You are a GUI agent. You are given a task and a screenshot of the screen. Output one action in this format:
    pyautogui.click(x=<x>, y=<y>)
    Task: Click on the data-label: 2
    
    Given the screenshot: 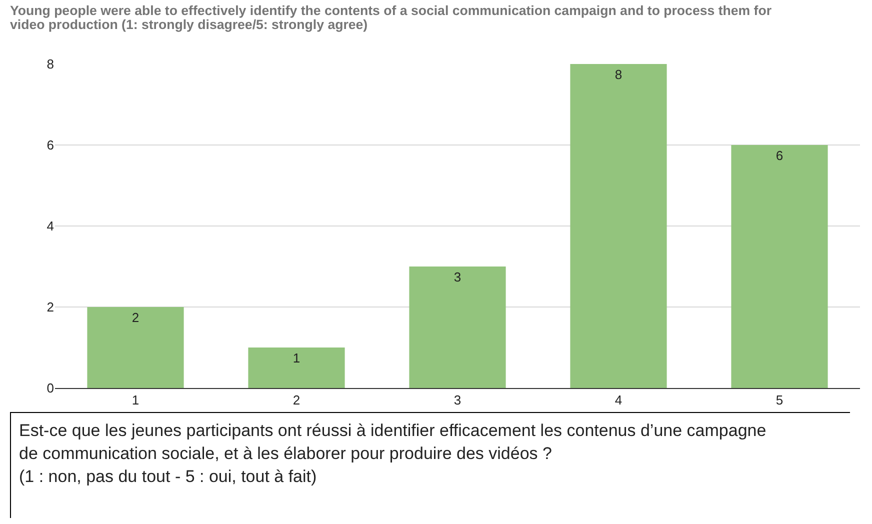 What is the action you would take?
    pyautogui.click(x=136, y=317)
    